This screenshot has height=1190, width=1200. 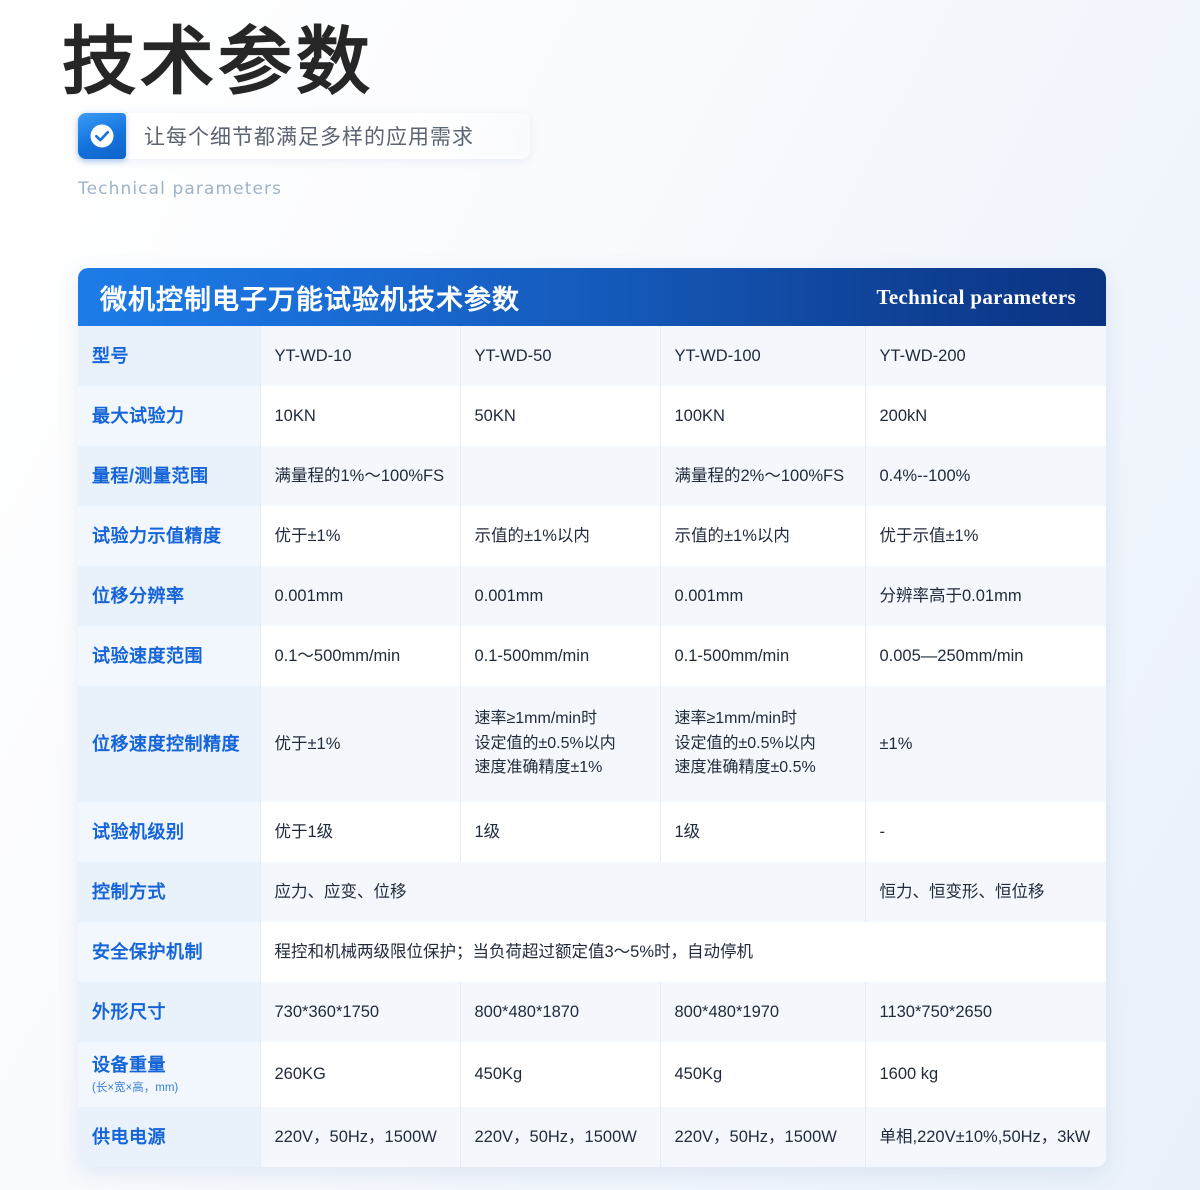 I want to click on table-cell: 50KN, so click(x=560, y=416).